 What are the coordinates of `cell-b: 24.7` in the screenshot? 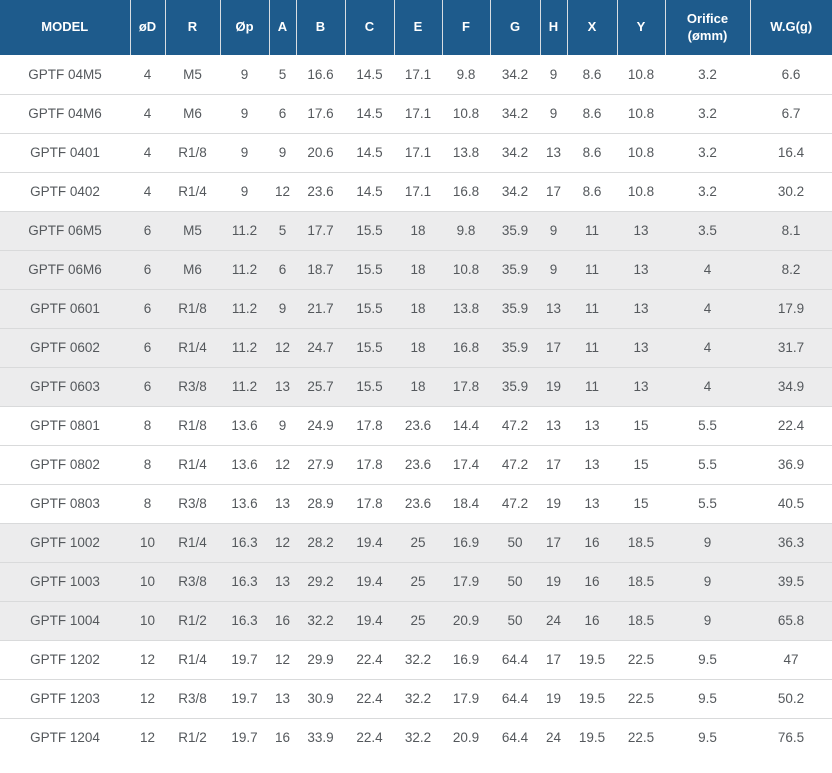 It's located at (320, 347).